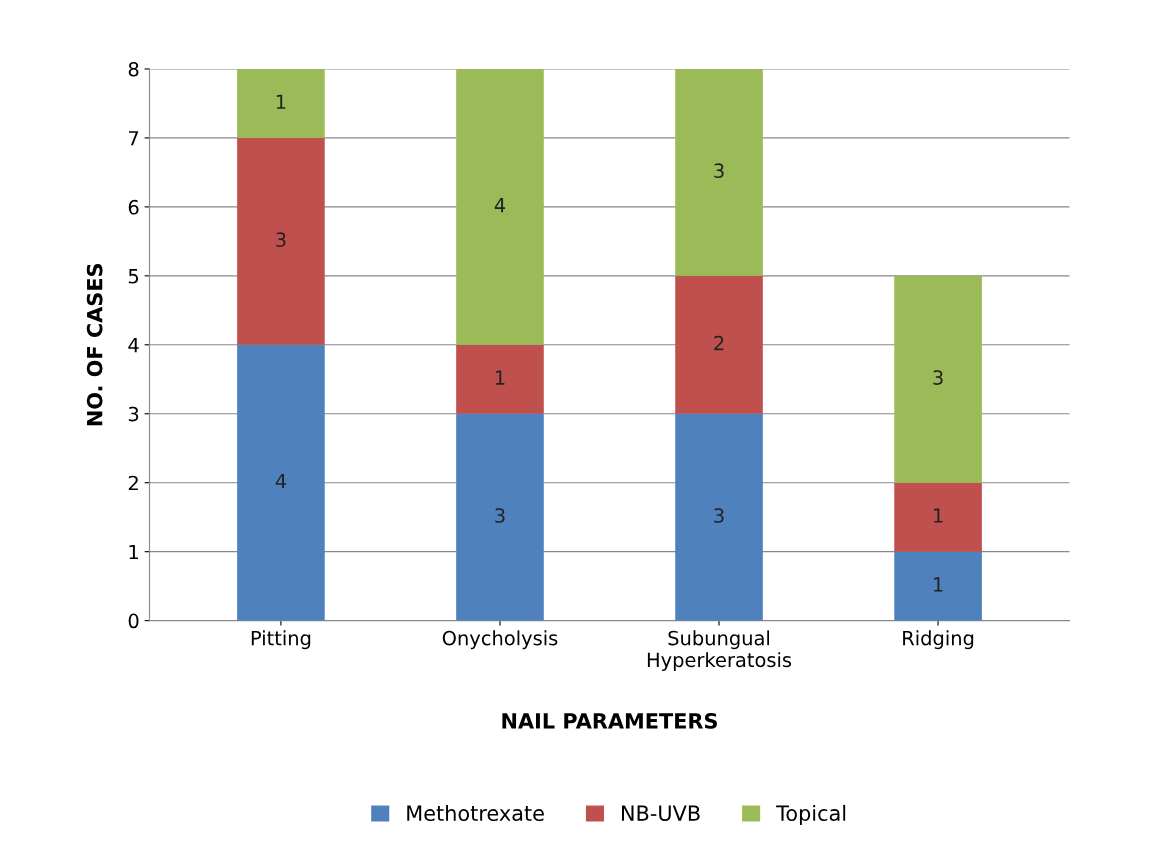 This screenshot has width=1150, height=862. I want to click on y-tick-label: 0, so click(133, 621).